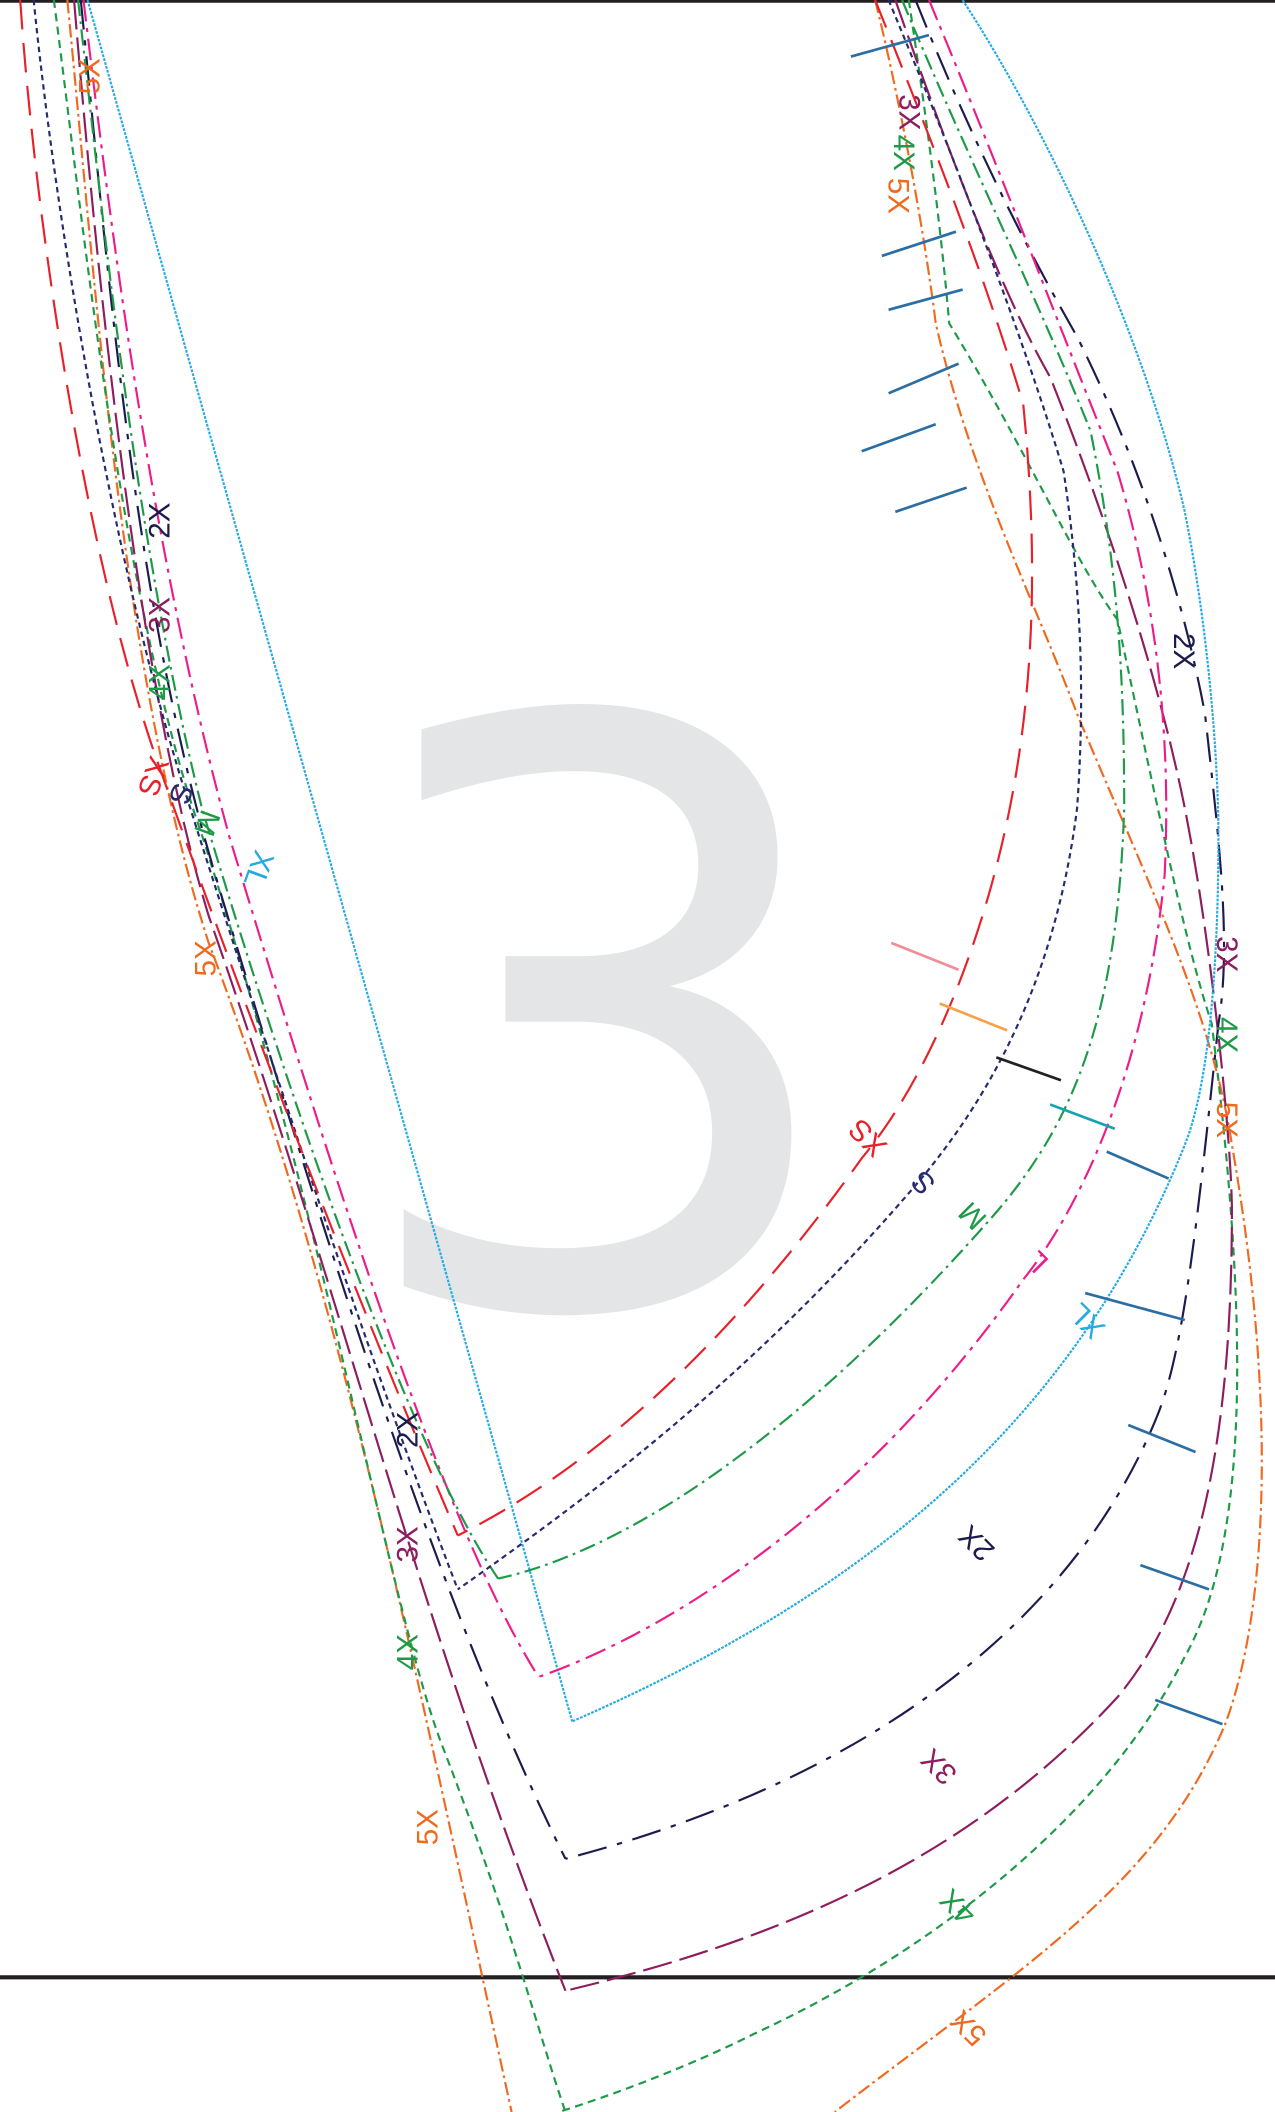  I want to click on notch-mark-teal, so click(1082, 1116).